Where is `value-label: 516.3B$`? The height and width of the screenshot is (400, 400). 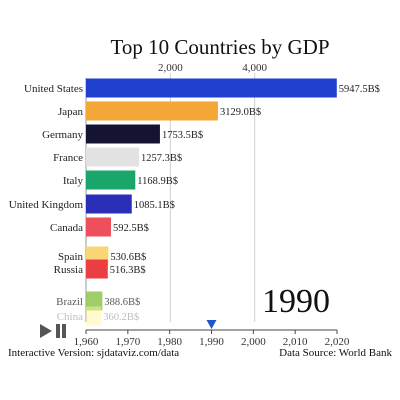
value-label: 516.3B$ is located at coordinates (128, 270).